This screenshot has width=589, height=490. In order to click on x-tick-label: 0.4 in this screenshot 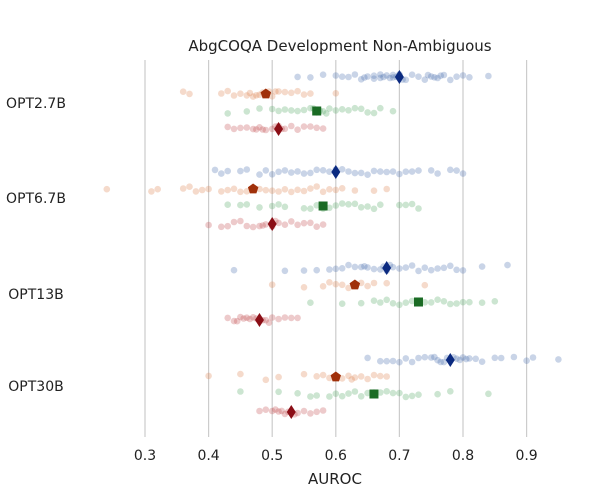, I will do `click(208, 456)`.